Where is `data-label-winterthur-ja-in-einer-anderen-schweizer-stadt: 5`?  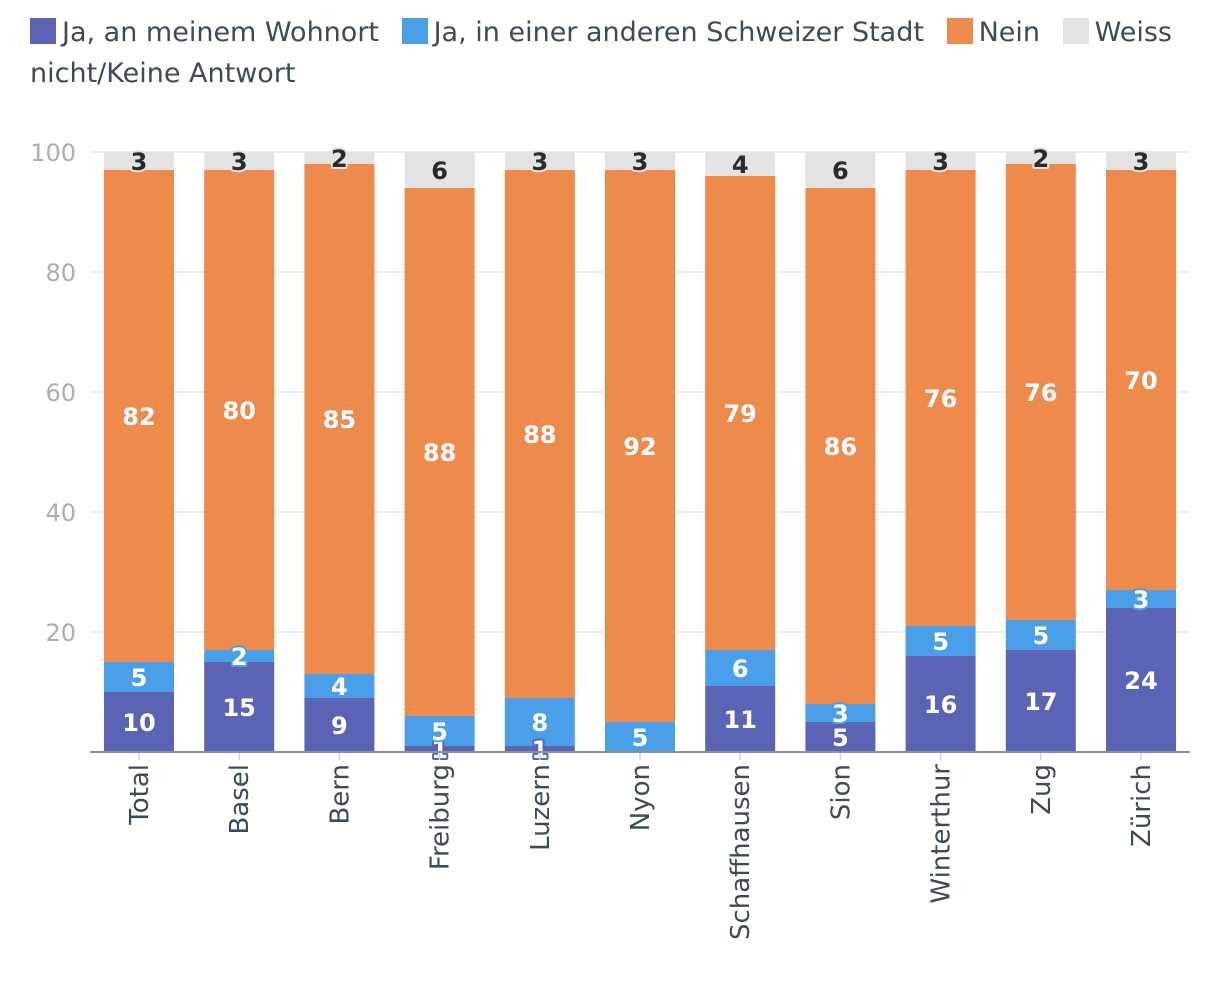
data-label-winterthur-ja-in-einer-anderen-schweizer-stadt: 5 is located at coordinates (940, 642).